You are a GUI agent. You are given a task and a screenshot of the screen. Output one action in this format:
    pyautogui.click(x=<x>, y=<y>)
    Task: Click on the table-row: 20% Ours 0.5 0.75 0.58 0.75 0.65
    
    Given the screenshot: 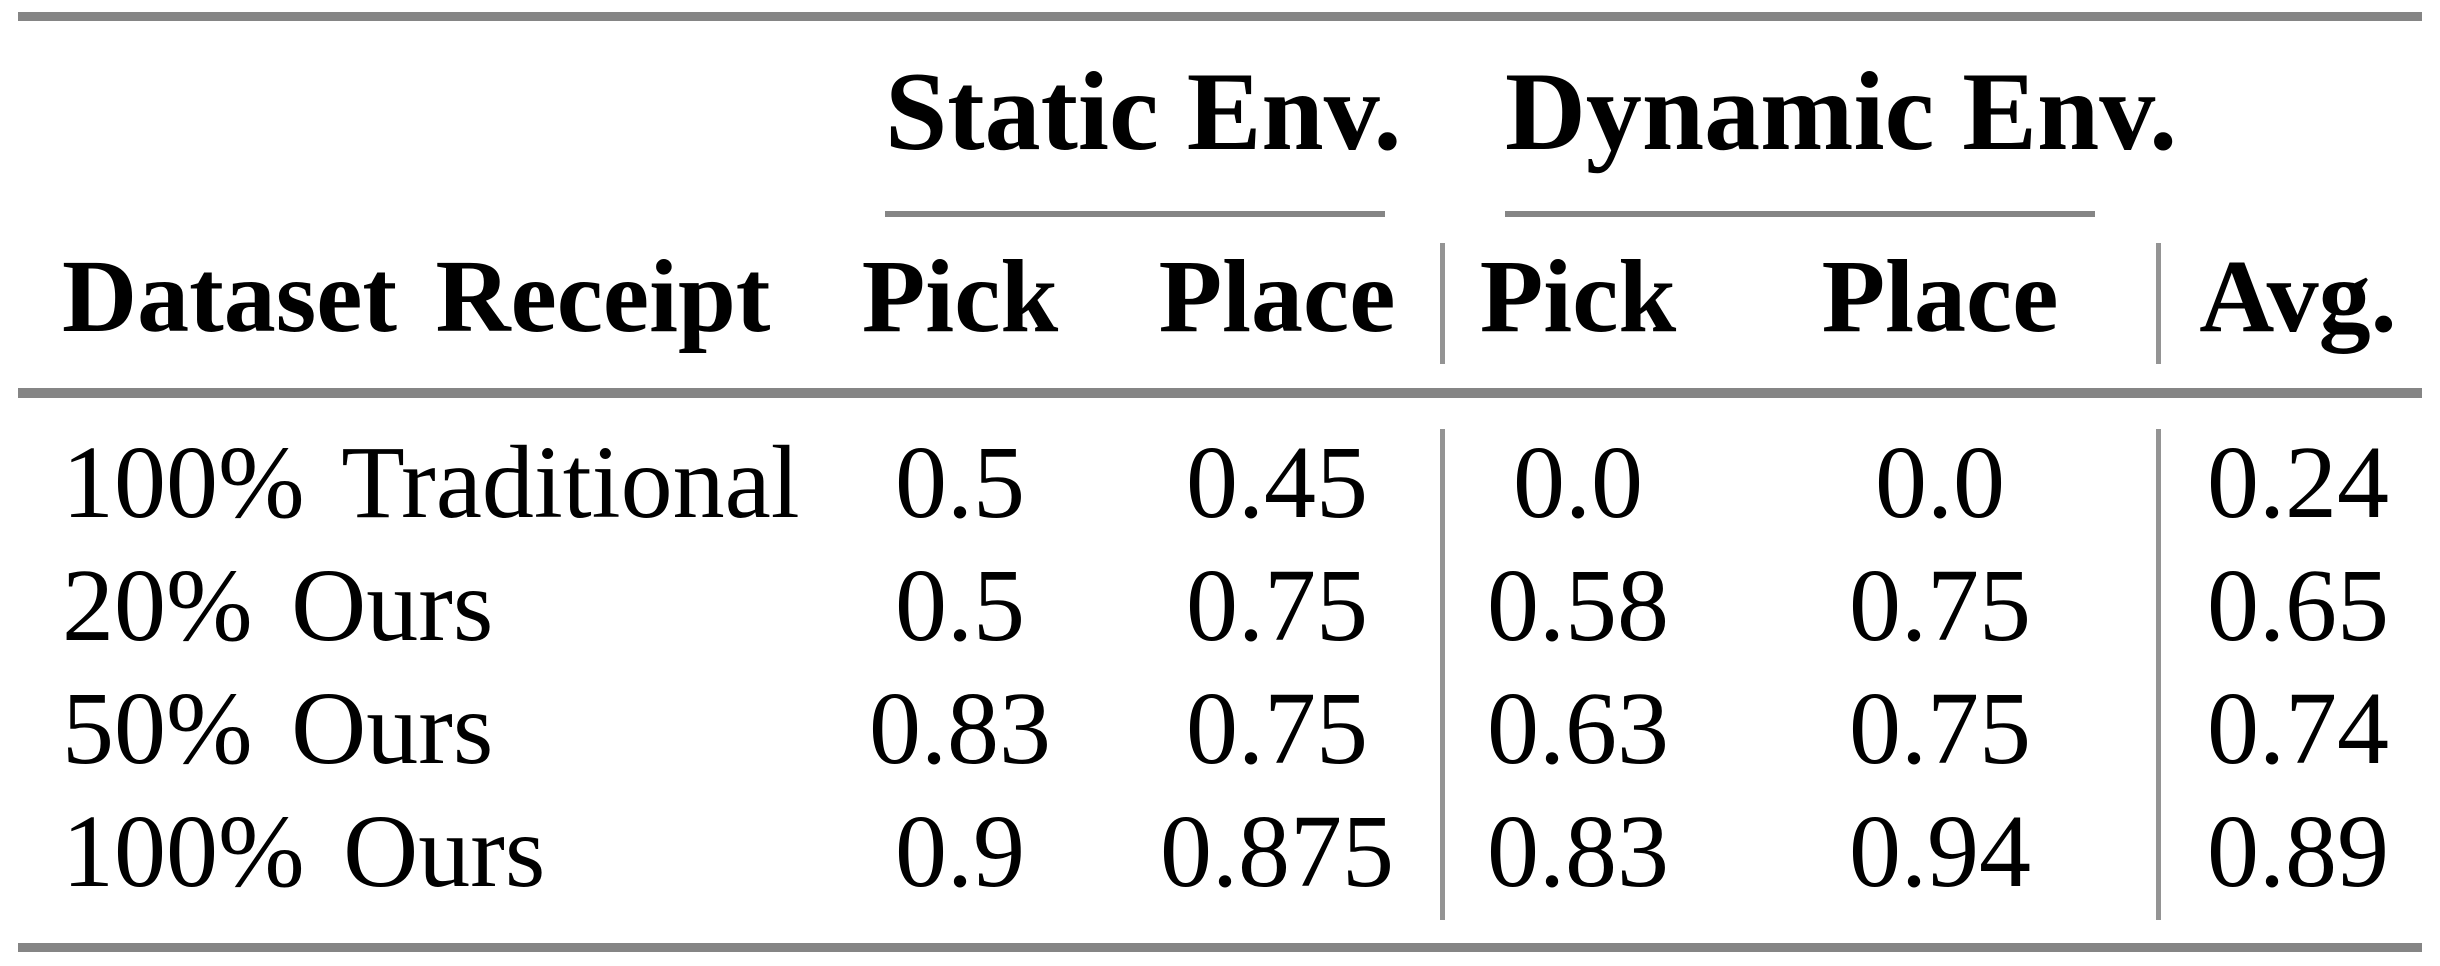 What is the action you would take?
    pyautogui.click(x=1220, y=609)
    